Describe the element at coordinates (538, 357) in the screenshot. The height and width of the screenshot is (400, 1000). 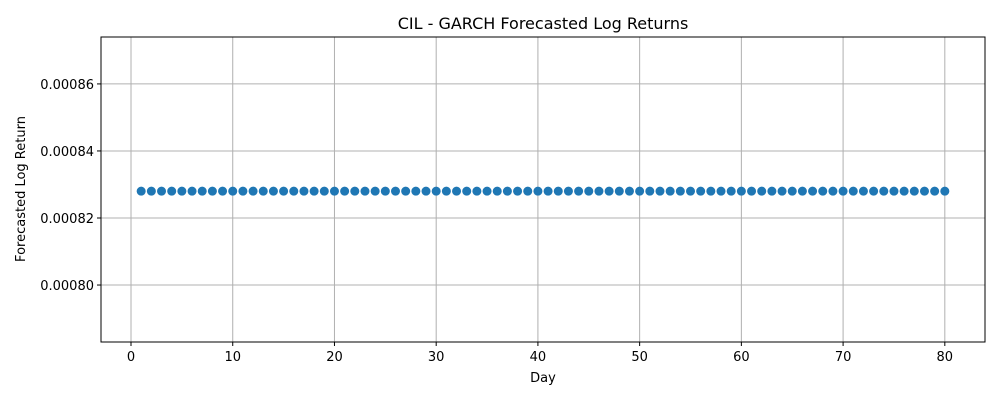
I see `x-tick-label: 40` at that location.